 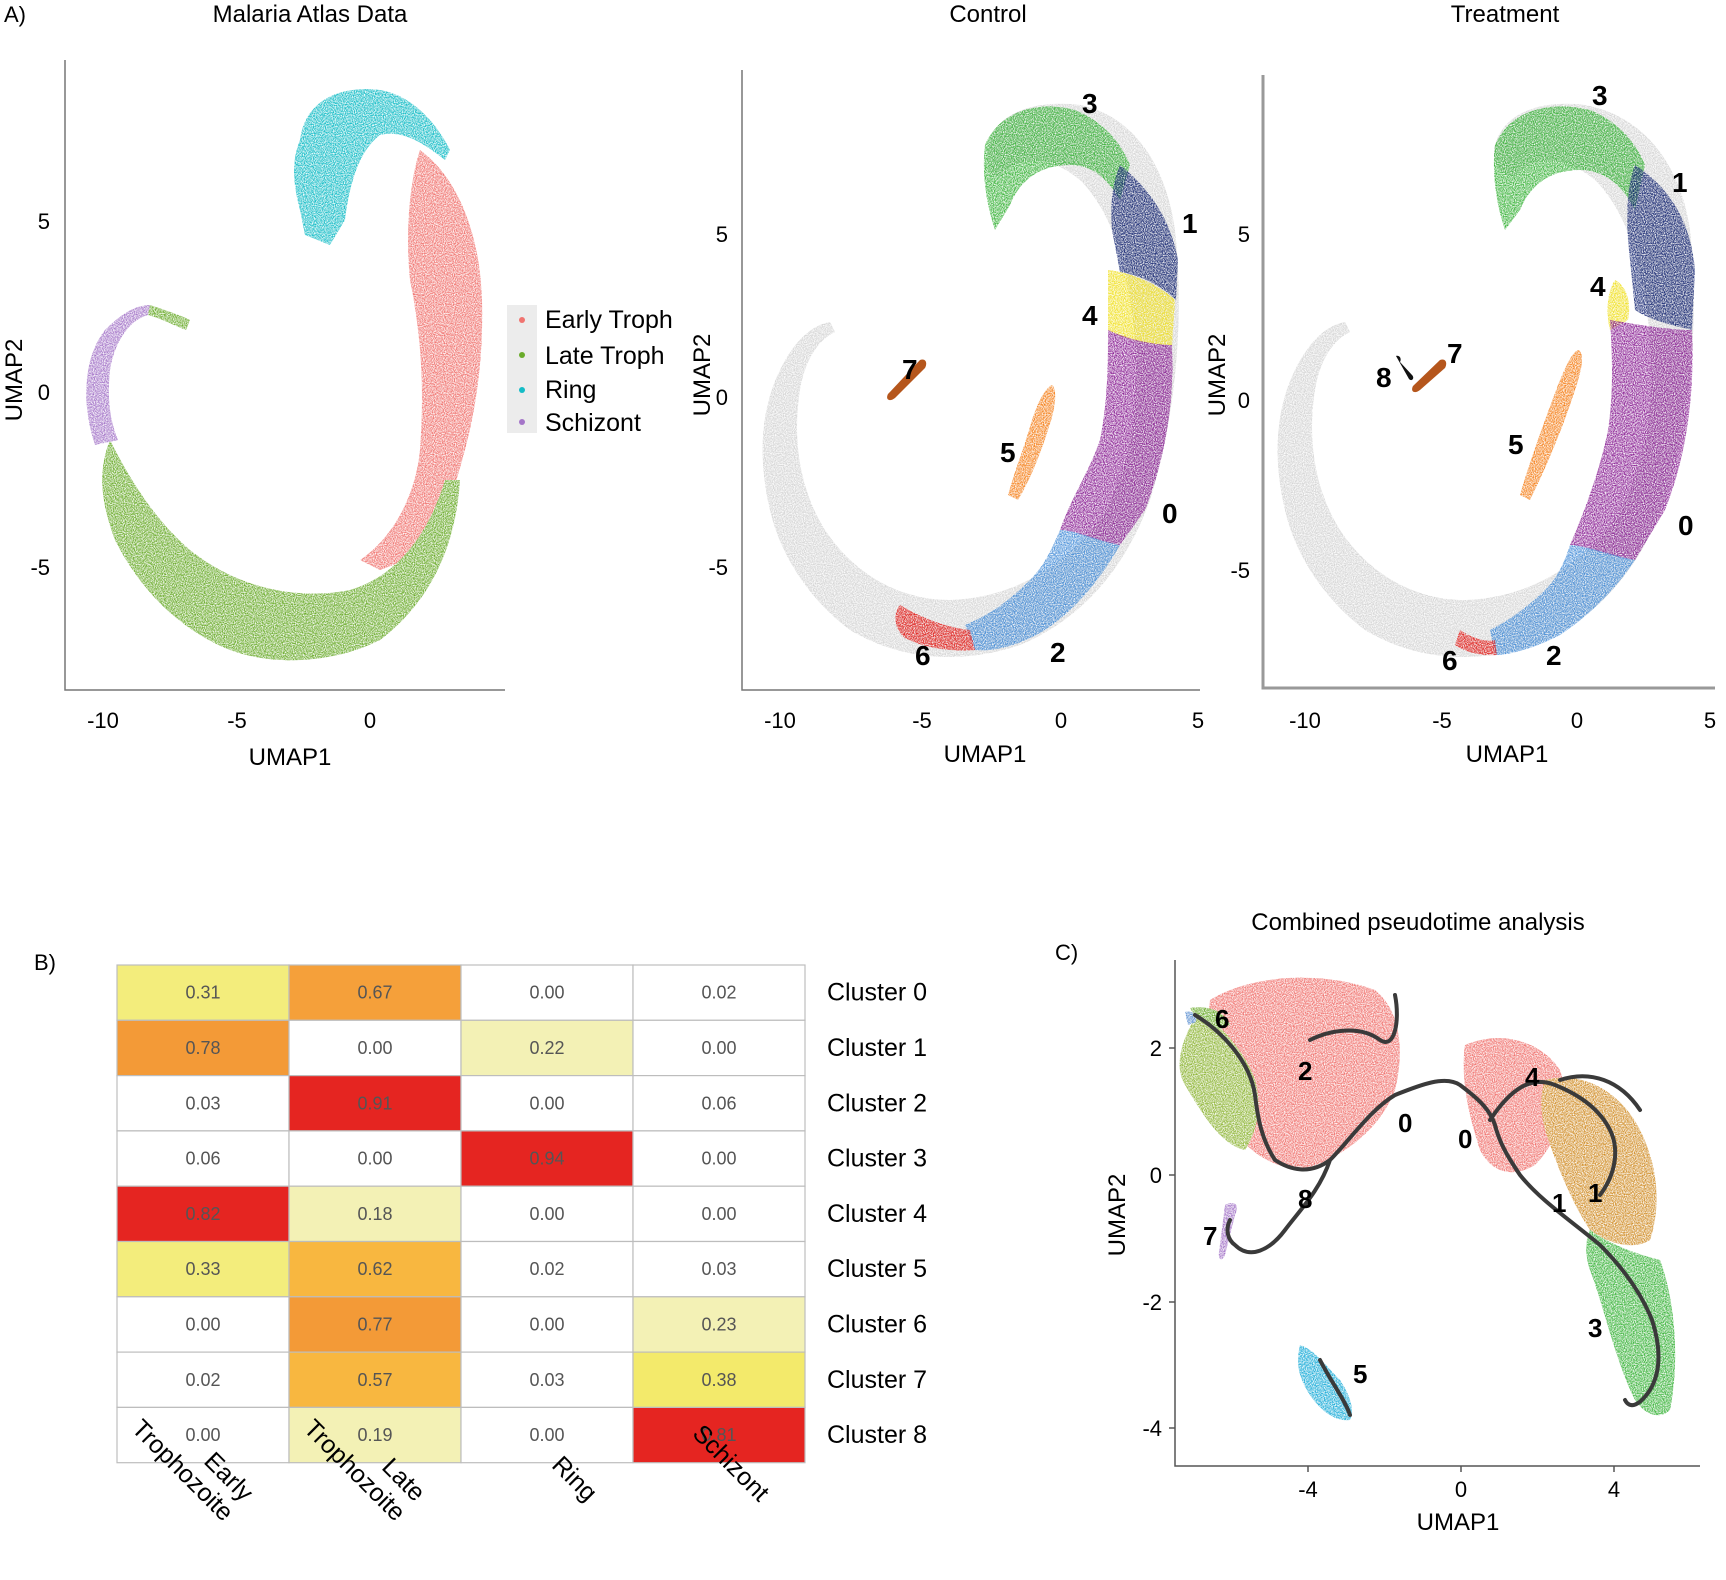 What do you see at coordinates (374, 1380) in the screenshot?
I see `heatmap-cell-value: 0.57` at bounding box center [374, 1380].